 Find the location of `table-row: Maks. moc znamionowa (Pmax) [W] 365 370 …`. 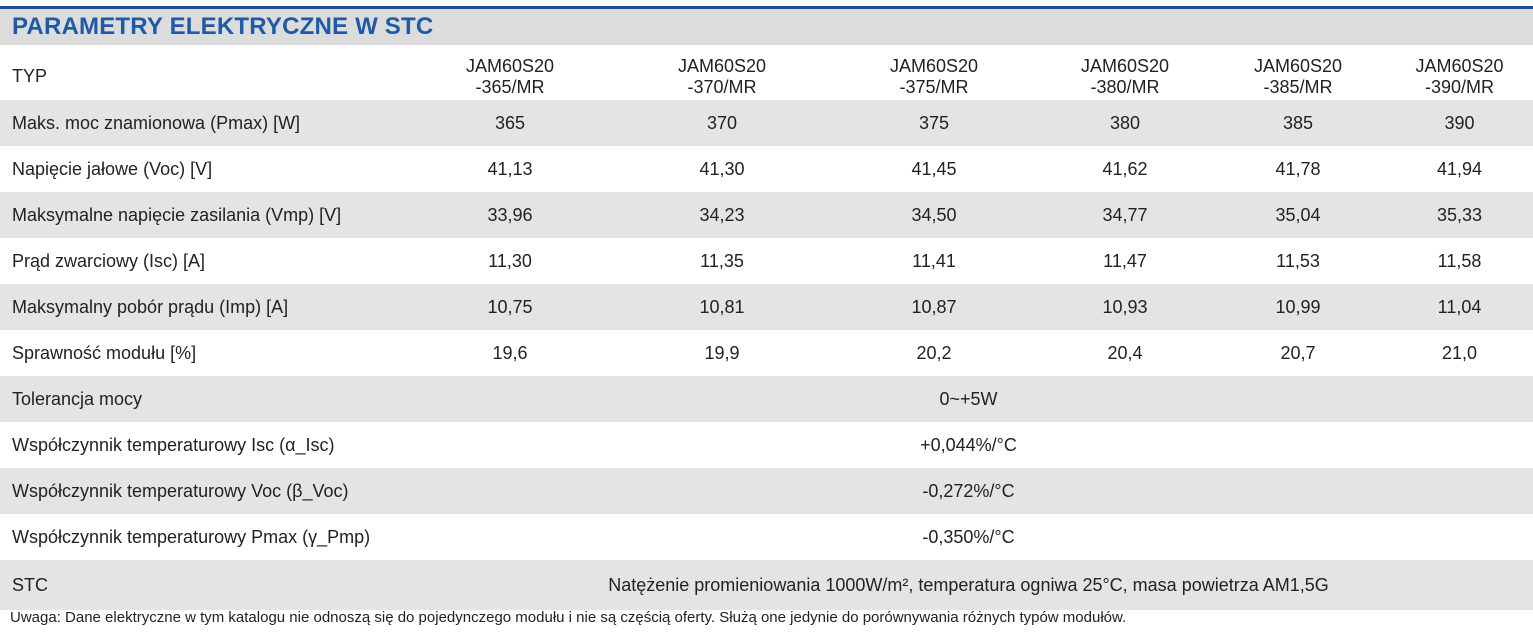

table-row: Maks. moc znamionowa (Pmax) [W] 365 370 … is located at coordinates (766, 123).